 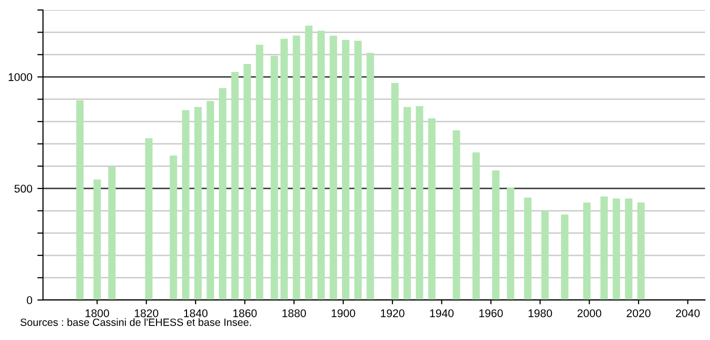 I want to click on x-tick-label: 1820, so click(x=146, y=313).